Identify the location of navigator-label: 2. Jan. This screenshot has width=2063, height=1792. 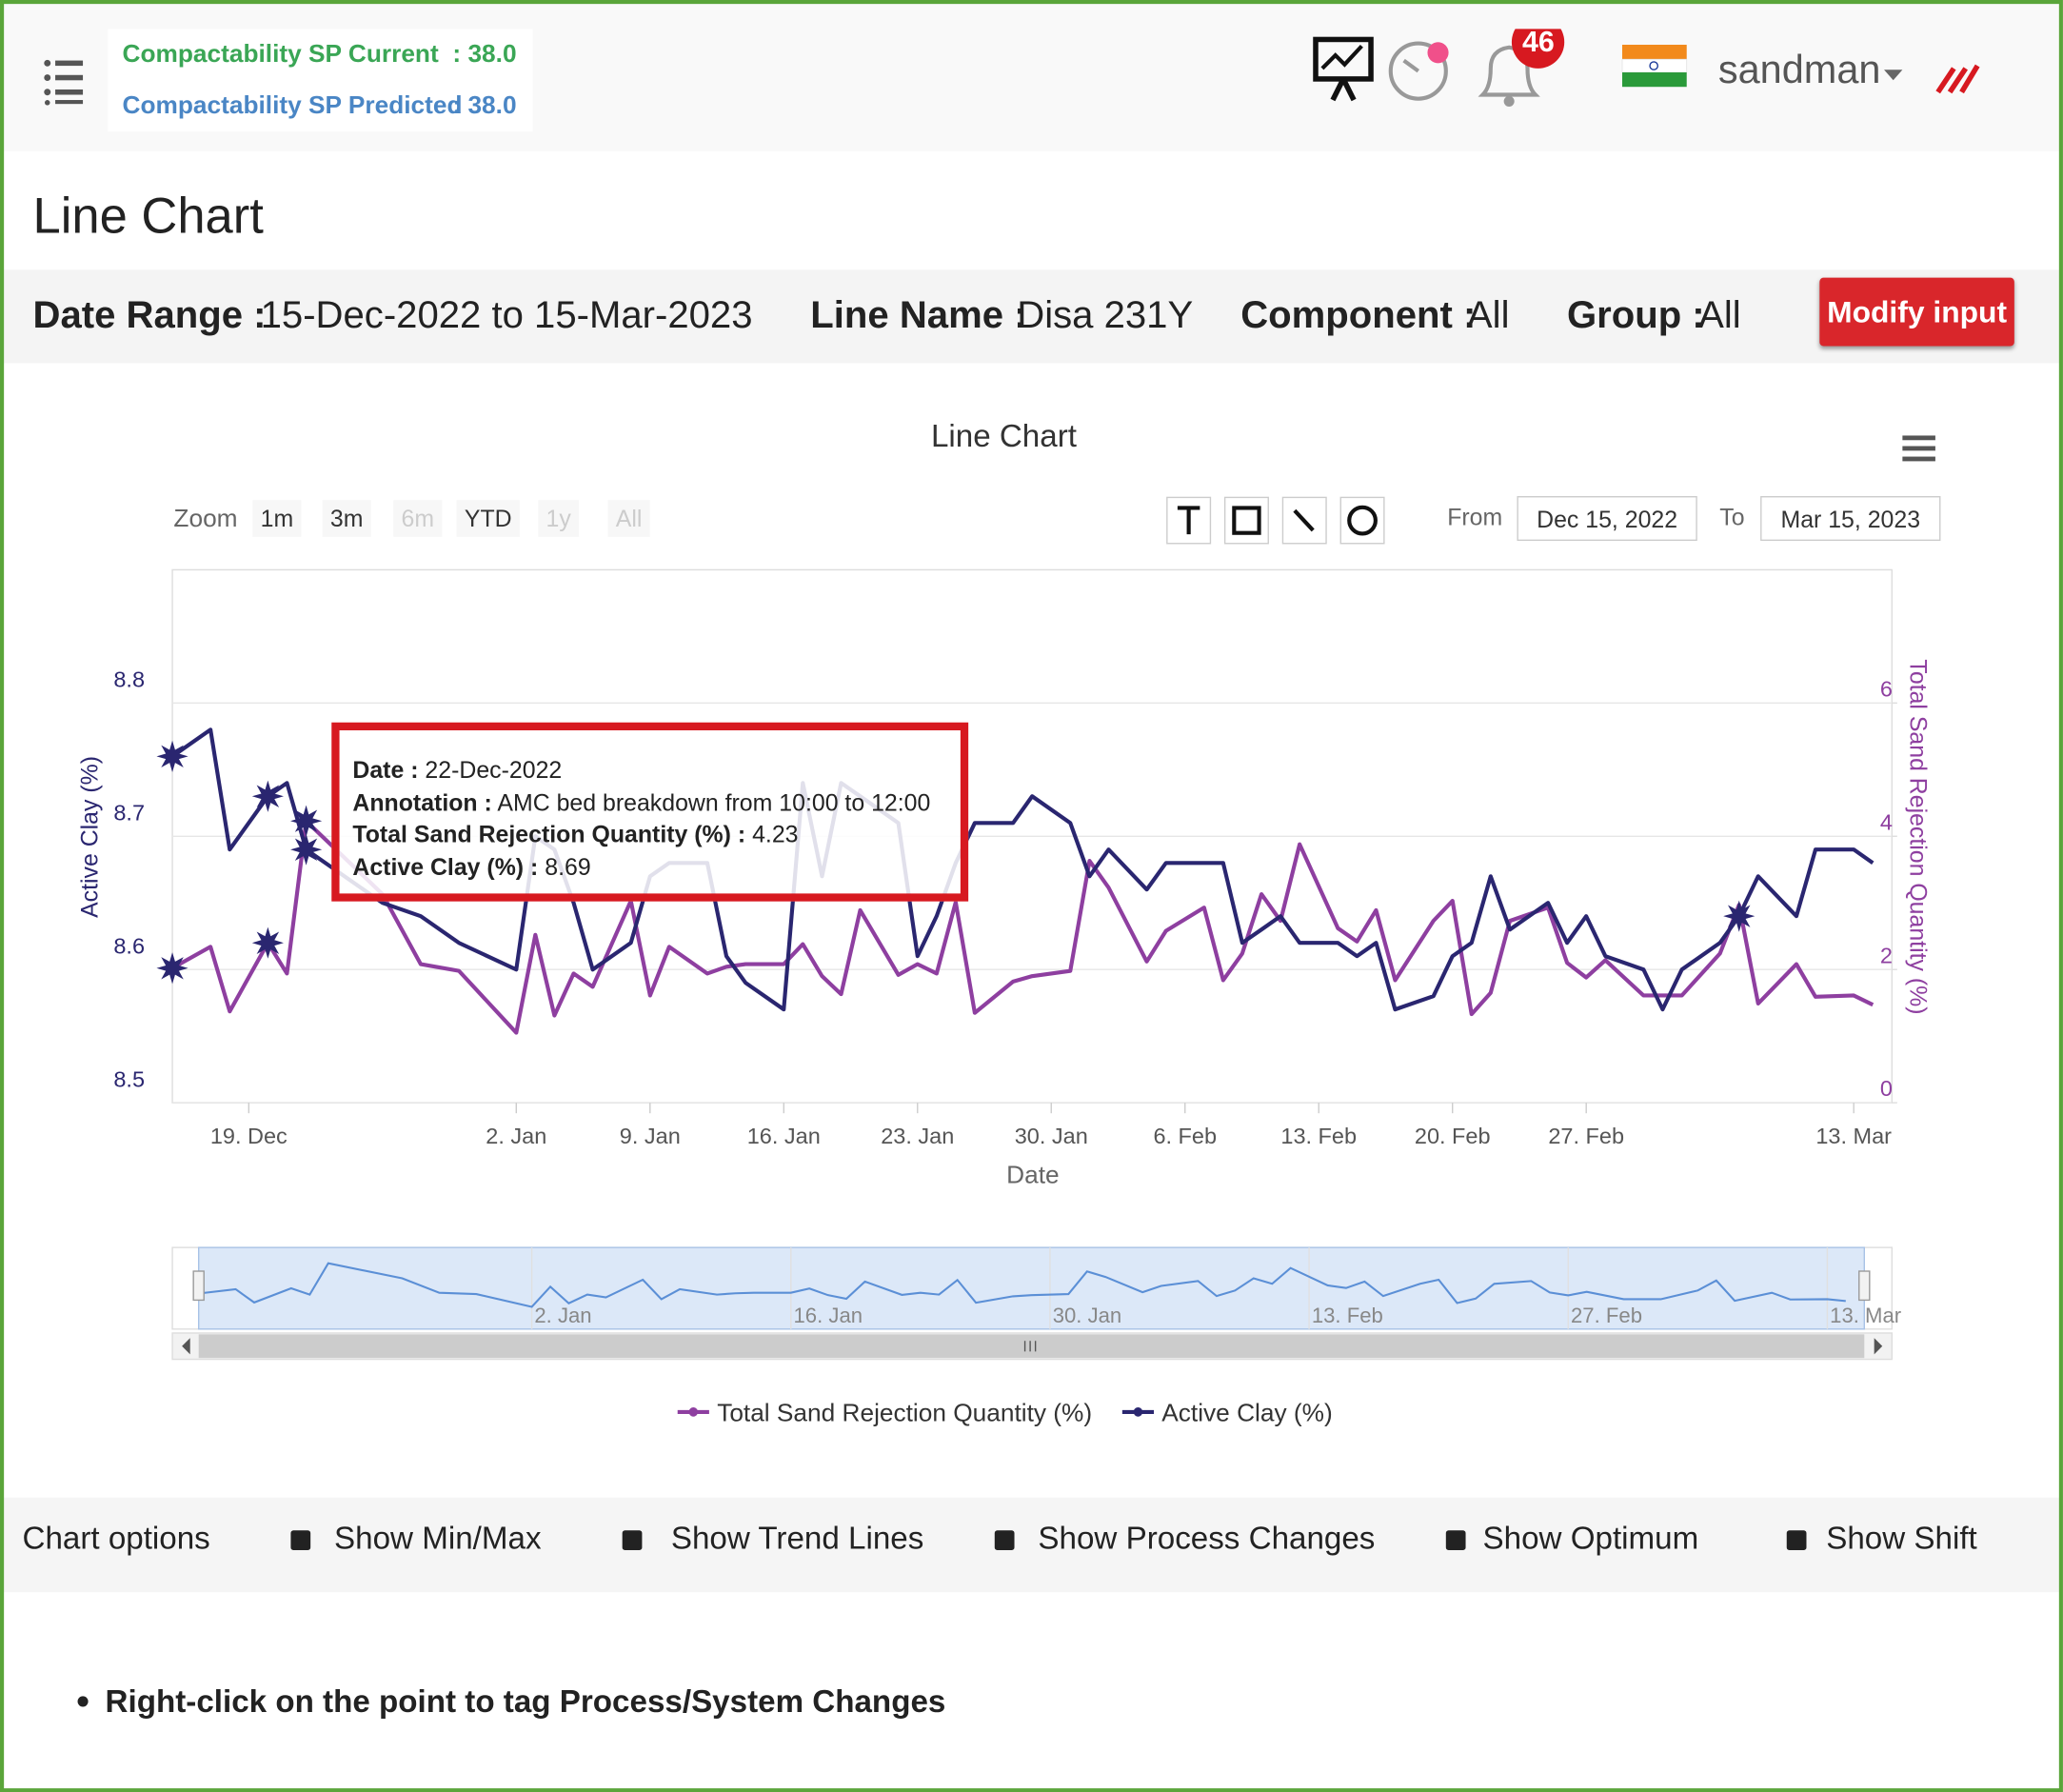
(562, 1315).